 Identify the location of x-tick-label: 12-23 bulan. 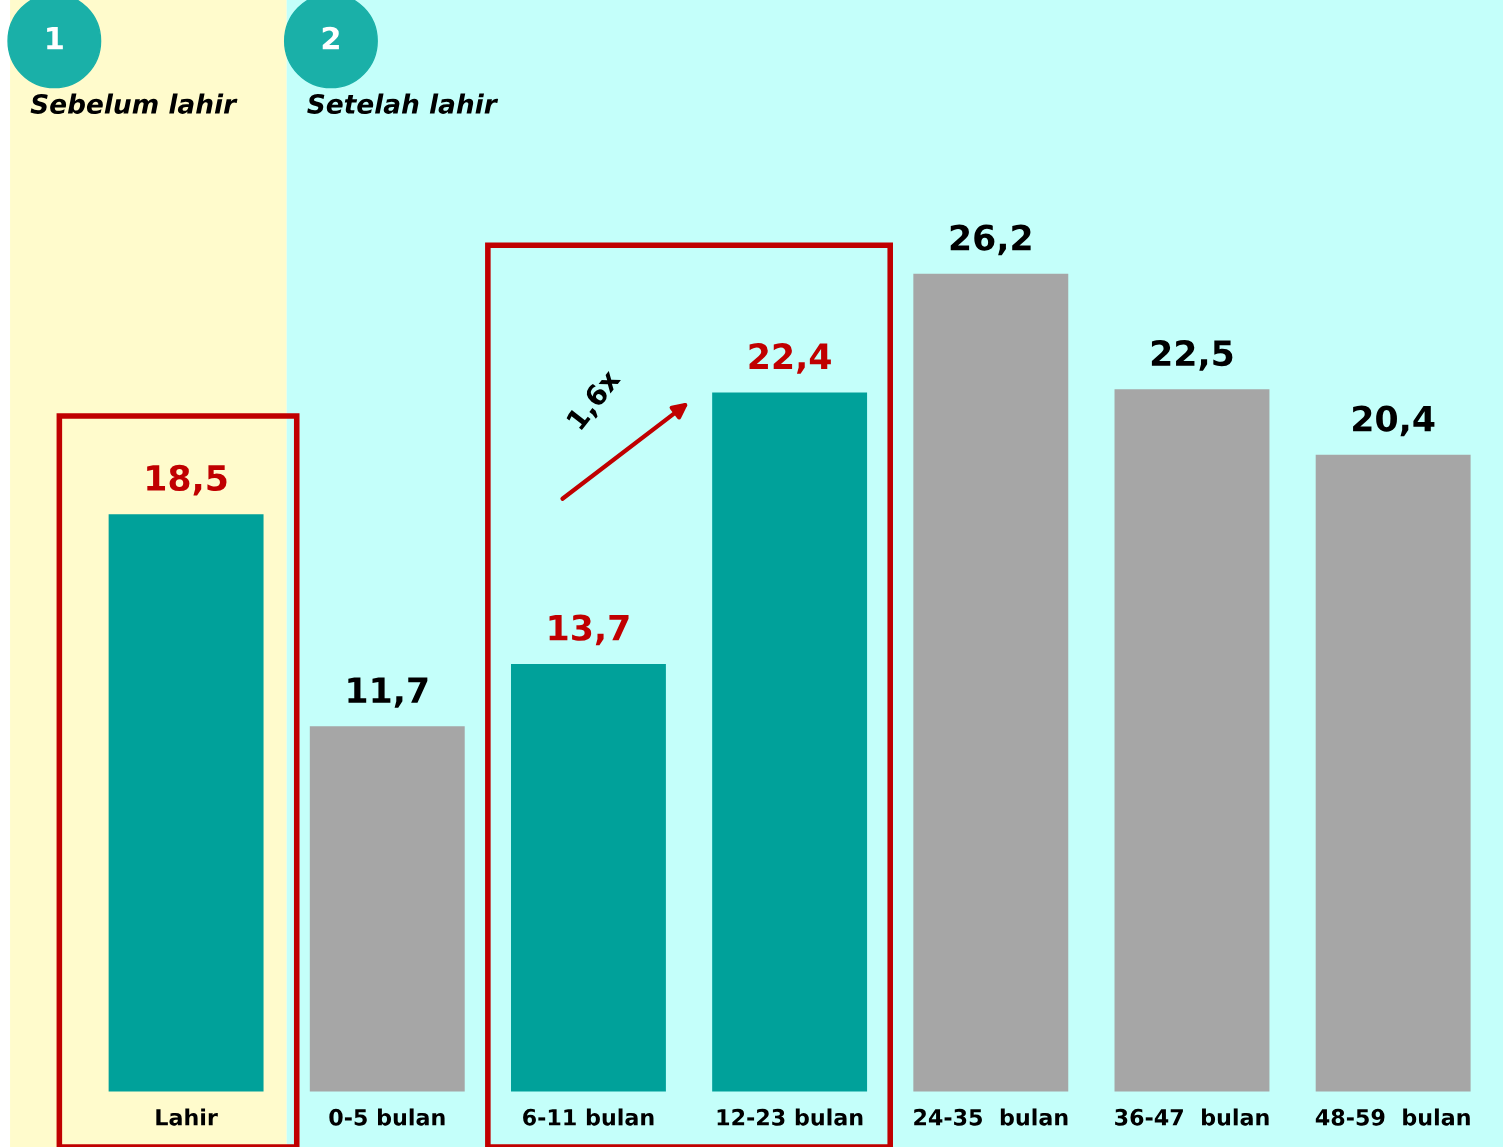
(790, 1117).